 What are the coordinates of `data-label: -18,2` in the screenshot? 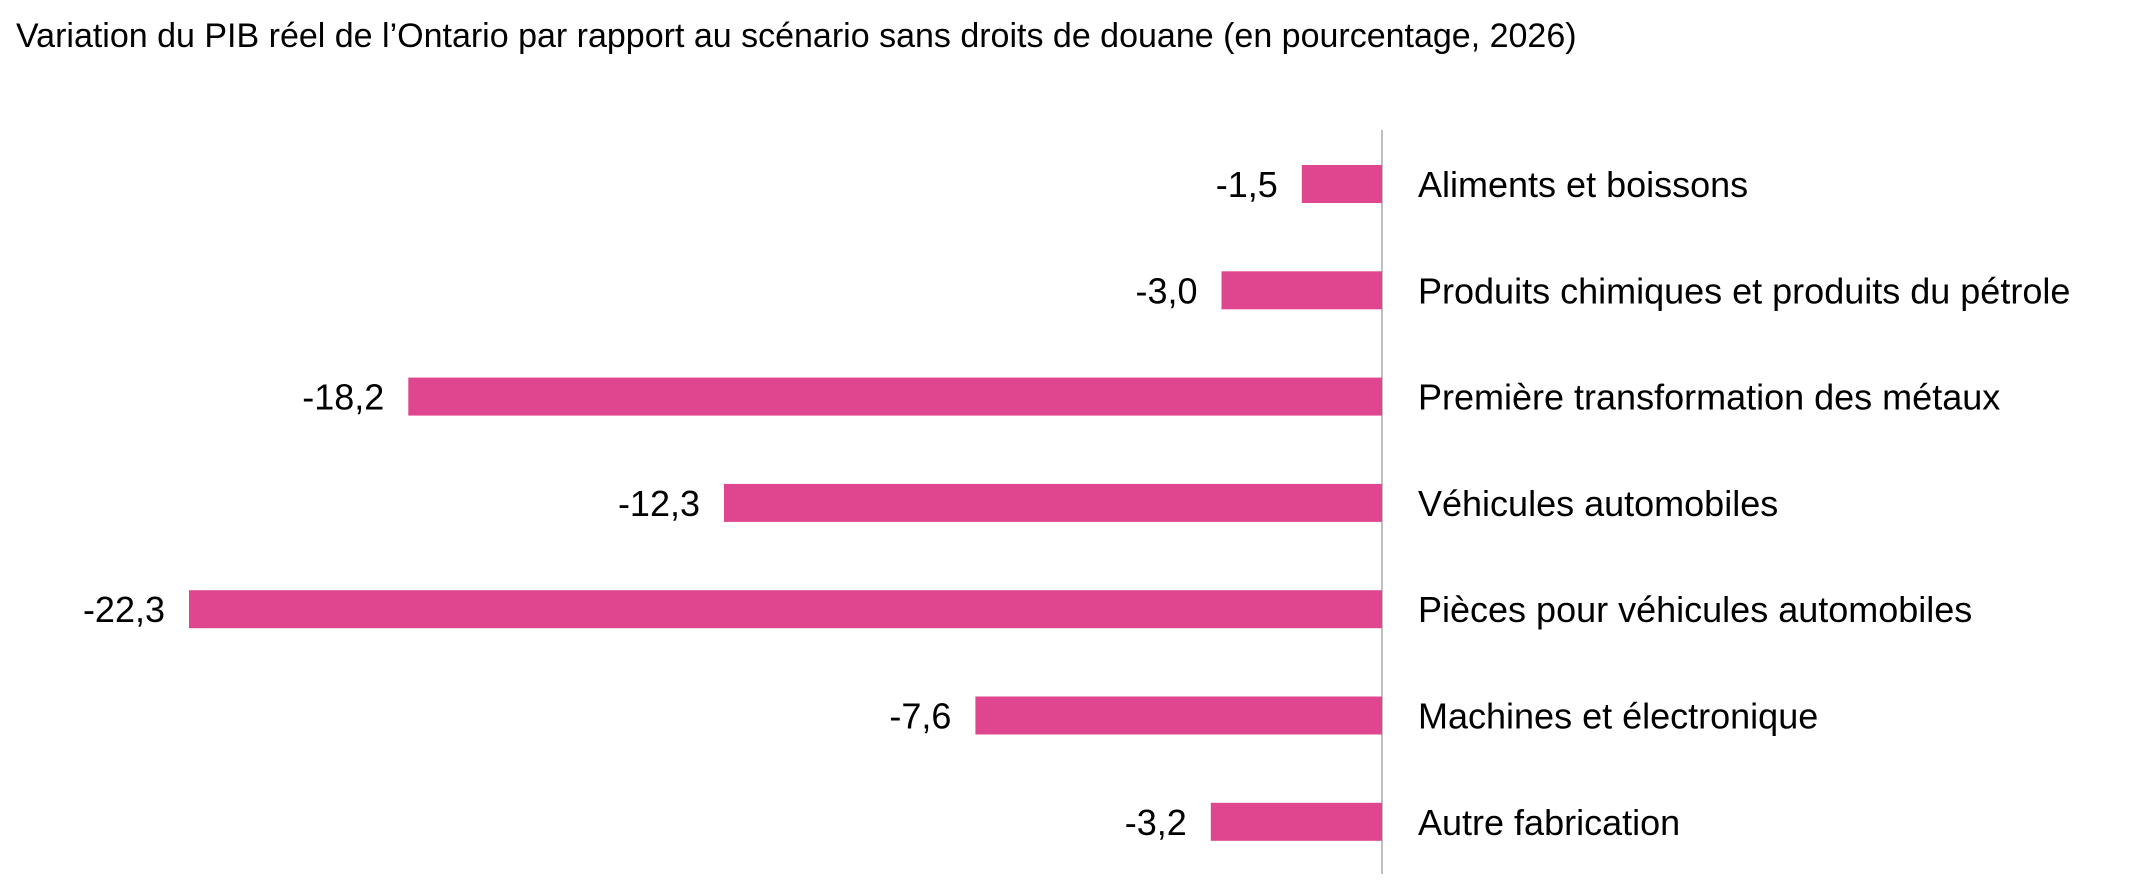 It's located at (343, 397).